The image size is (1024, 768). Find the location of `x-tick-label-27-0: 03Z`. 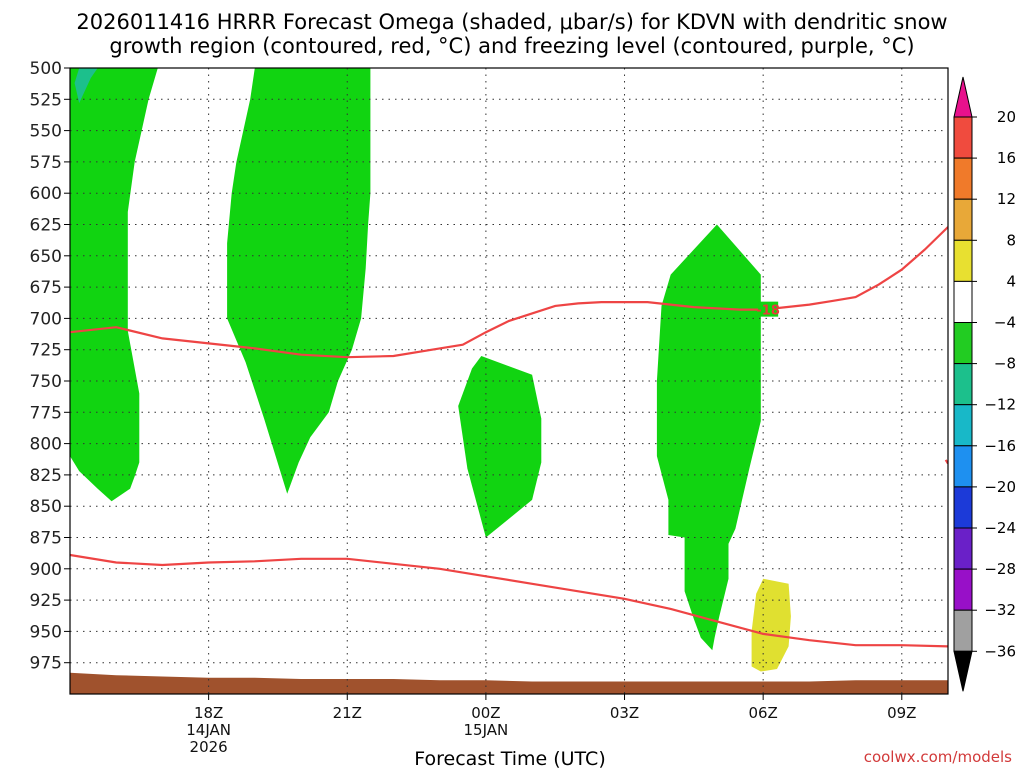

x-tick-label-27-0: 03Z is located at coordinates (624, 713).